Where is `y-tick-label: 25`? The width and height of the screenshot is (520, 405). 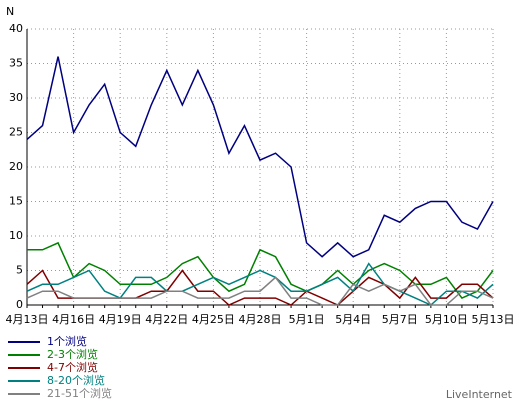 y-tick-label: 25 is located at coordinates (16, 132).